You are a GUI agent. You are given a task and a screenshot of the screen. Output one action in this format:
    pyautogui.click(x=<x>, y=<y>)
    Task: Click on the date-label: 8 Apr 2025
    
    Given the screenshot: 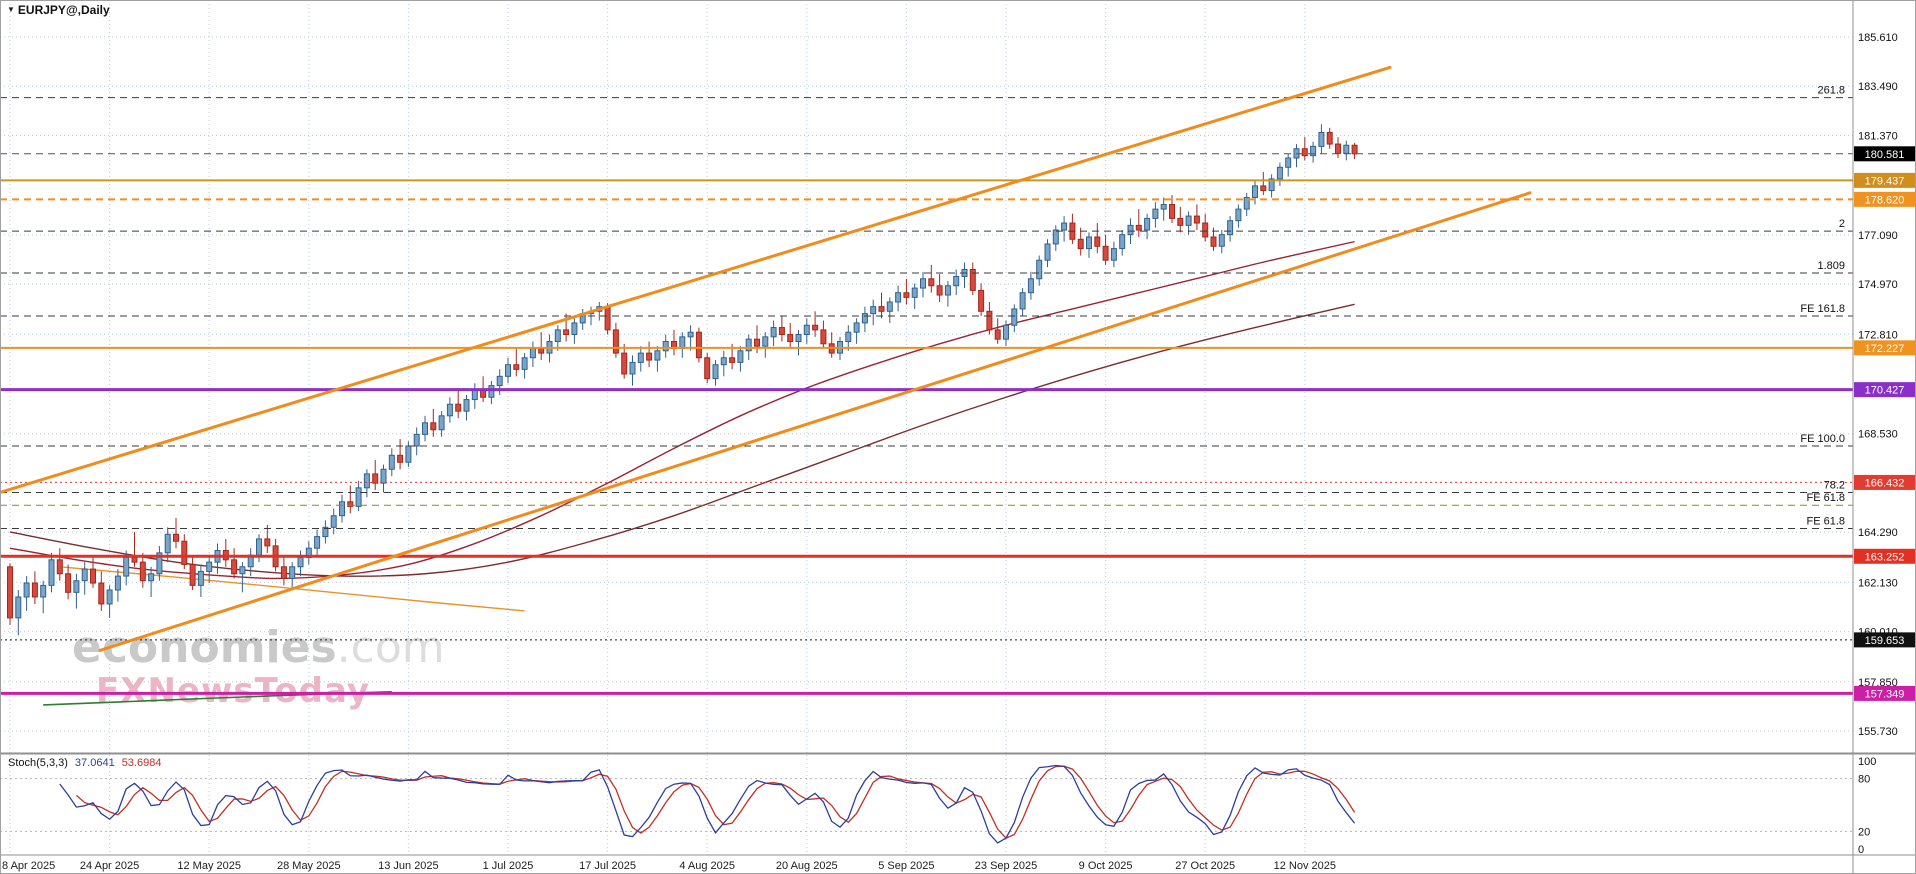 What is the action you would take?
    pyautogui.click(x=28, y=866)
    